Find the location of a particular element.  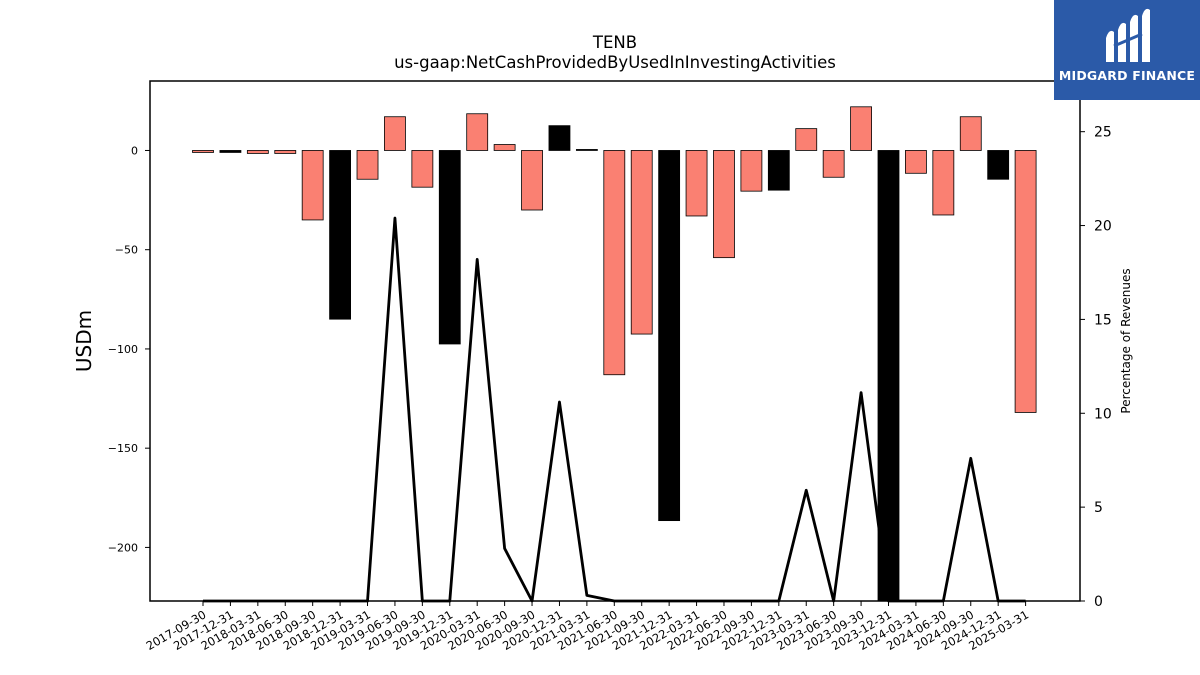

logo-mark-icon is located at coordinates (1128, 35).